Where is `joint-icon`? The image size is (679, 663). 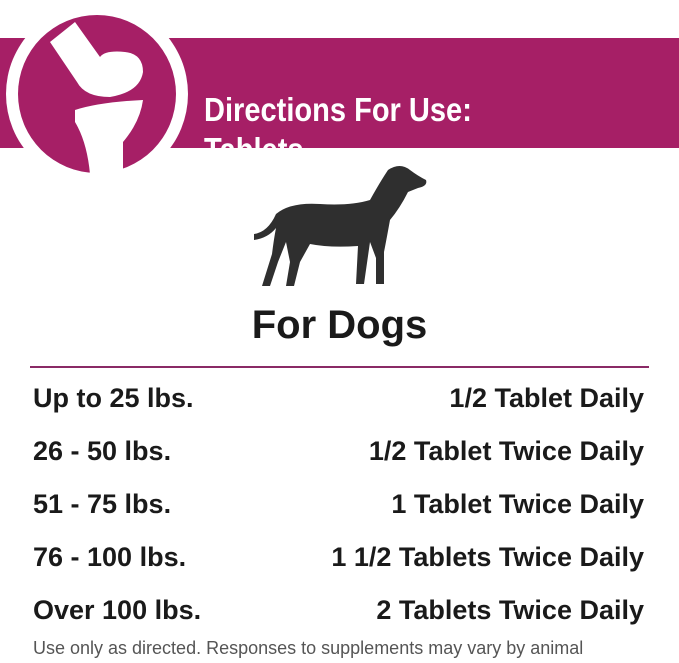
joint-icon is located at coordinates (97, 94).